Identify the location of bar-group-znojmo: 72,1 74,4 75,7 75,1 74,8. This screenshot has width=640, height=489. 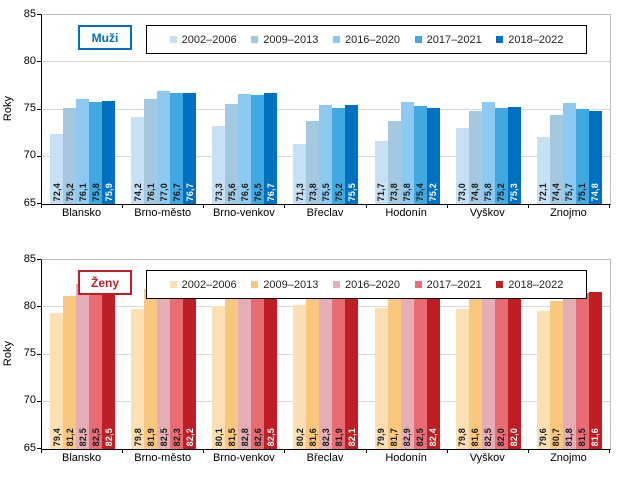
(569, 109).